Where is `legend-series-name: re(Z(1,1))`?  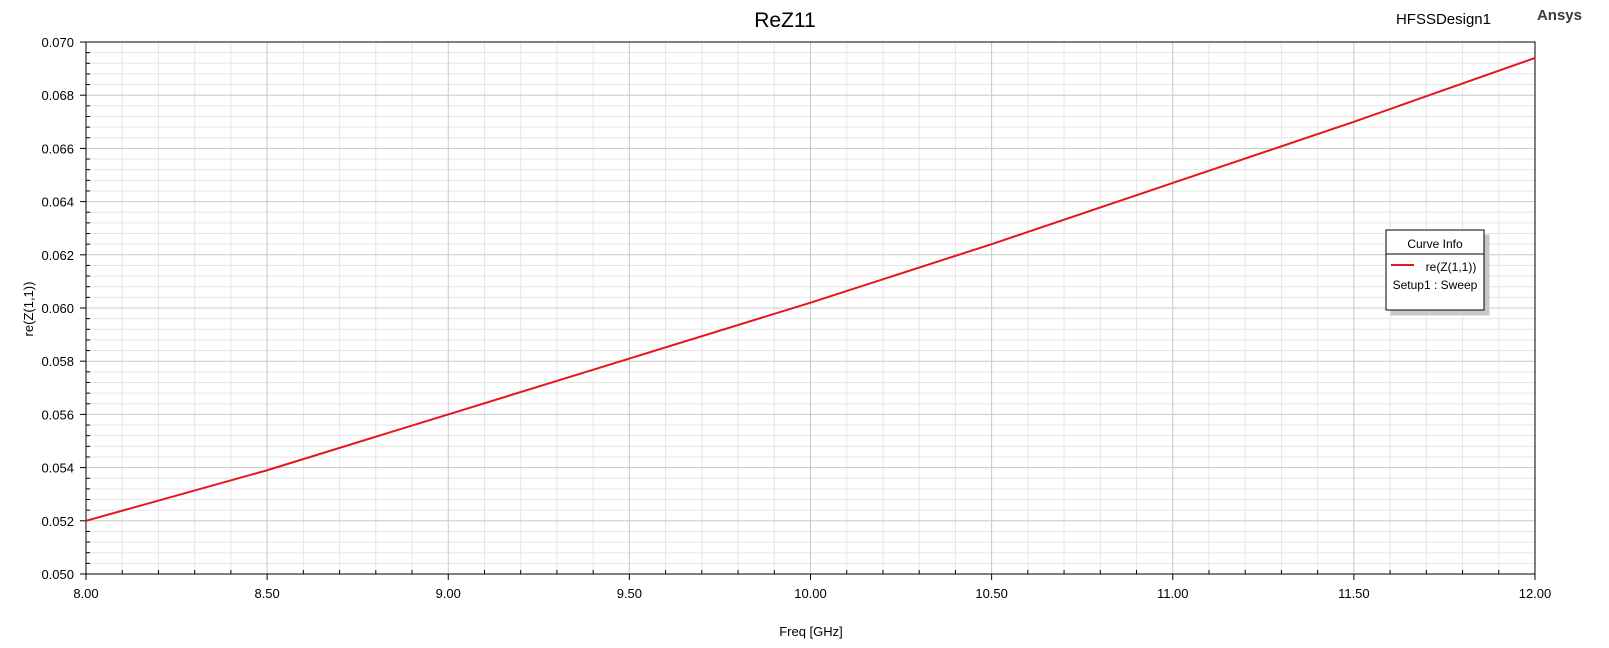
legend-series-name: re(Z(1,1)) is located at coordinates (1451, 267).